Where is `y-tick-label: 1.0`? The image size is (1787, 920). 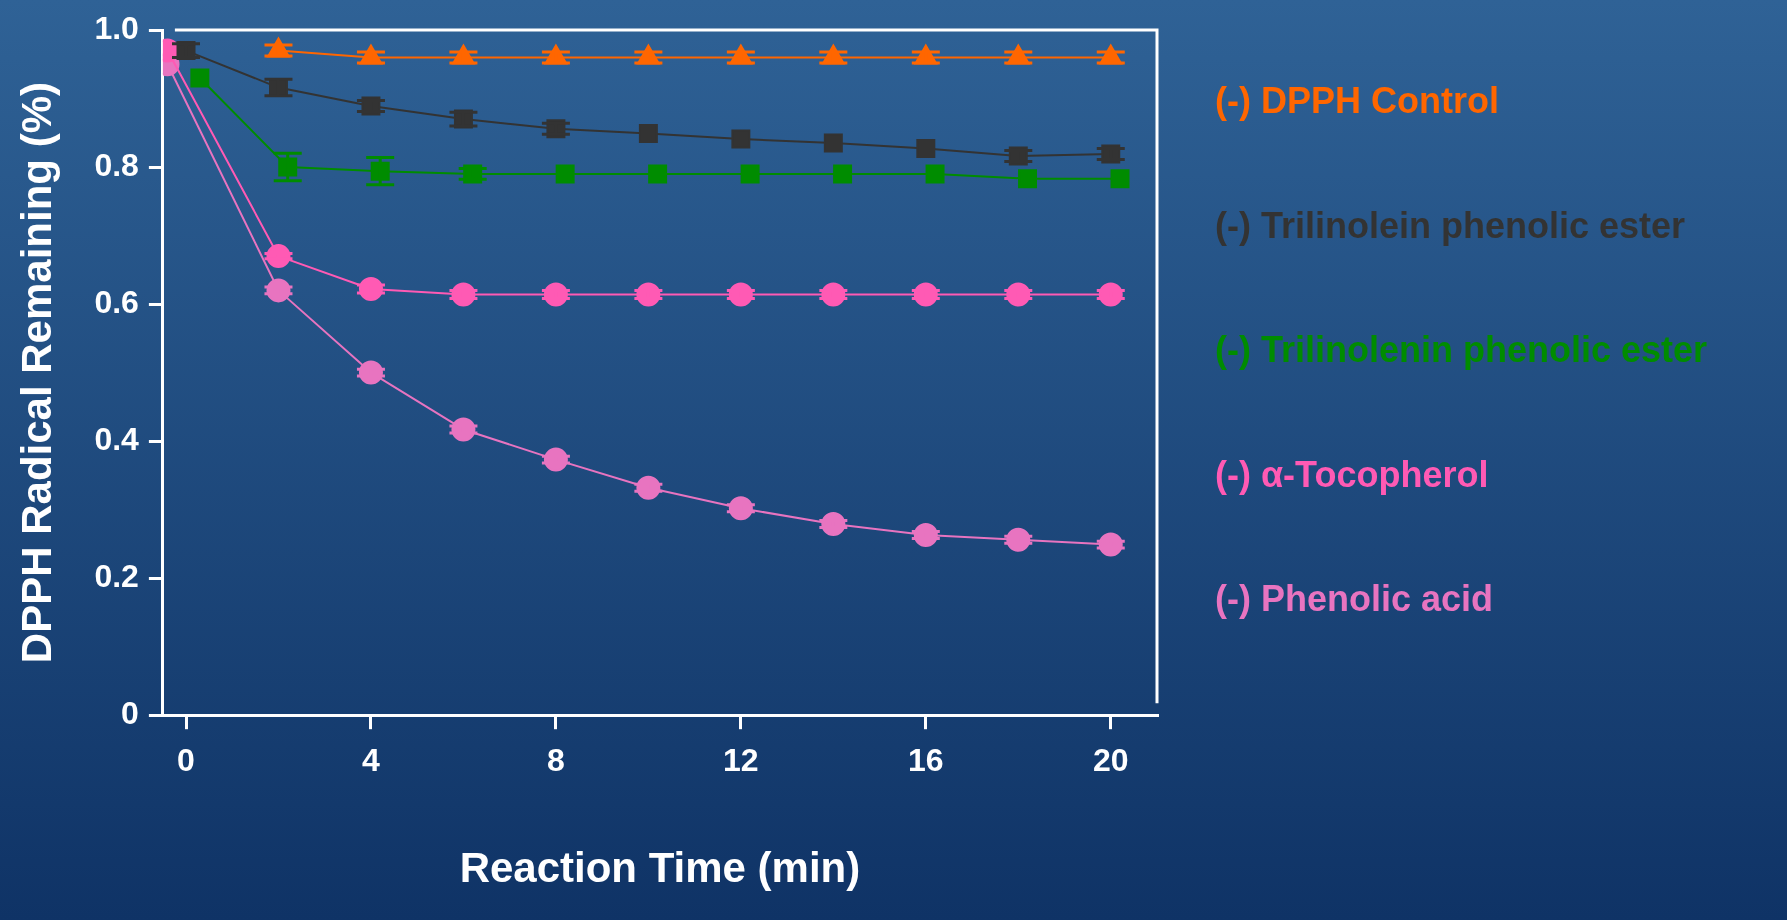 y-tick-label: 1.0 is located at coordinates (116, 27).